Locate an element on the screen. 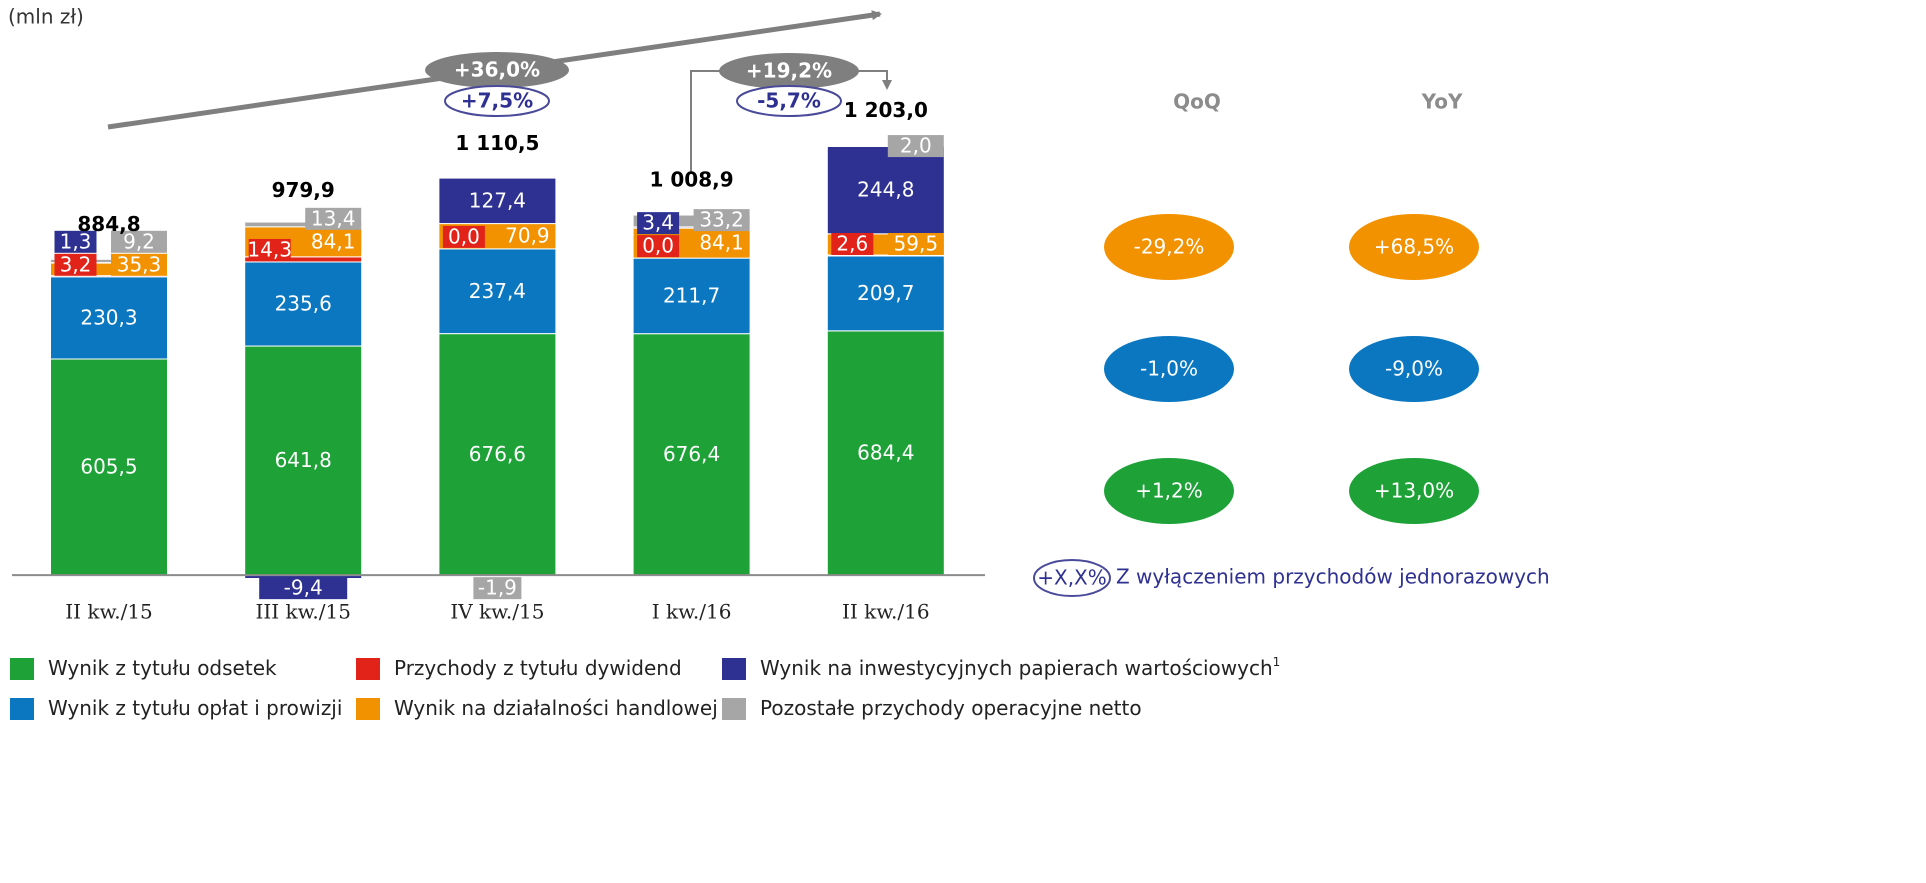  segment-label: 14,3 is located at coordinates (269, 249).